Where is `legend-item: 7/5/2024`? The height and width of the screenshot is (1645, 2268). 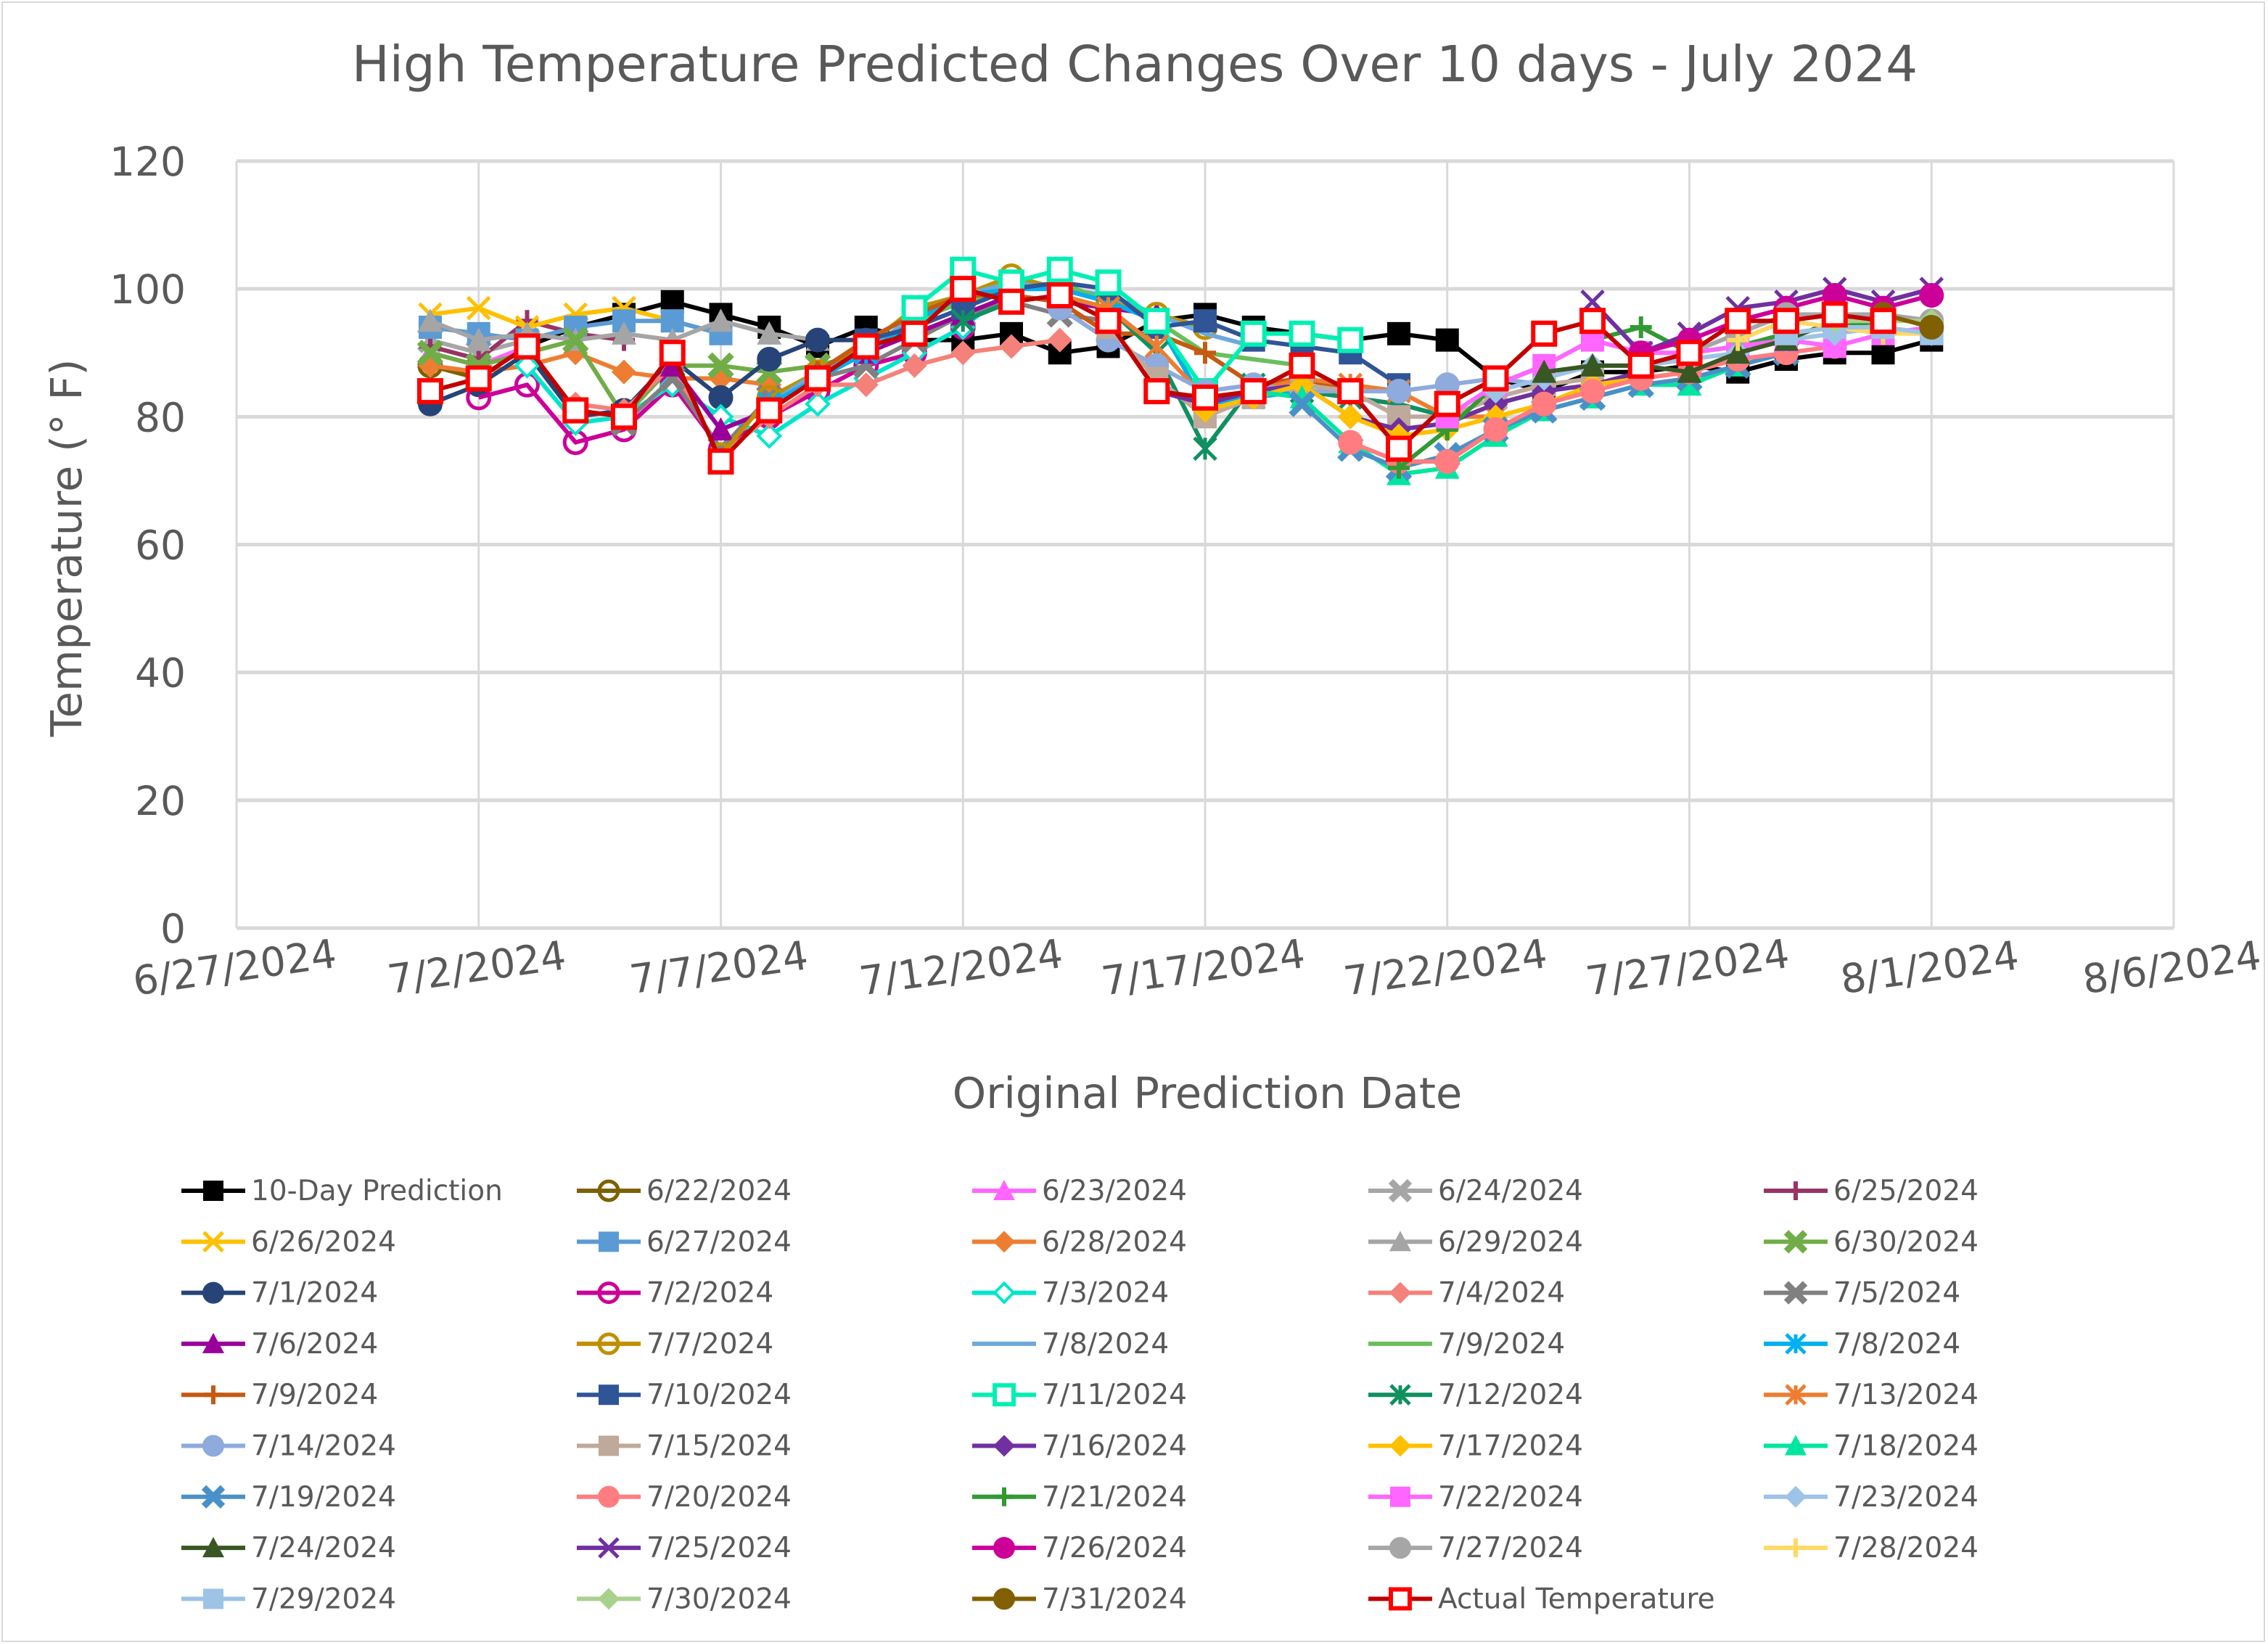 legend-item: 7/5/2024 is located at coordinates (1862, 1293).